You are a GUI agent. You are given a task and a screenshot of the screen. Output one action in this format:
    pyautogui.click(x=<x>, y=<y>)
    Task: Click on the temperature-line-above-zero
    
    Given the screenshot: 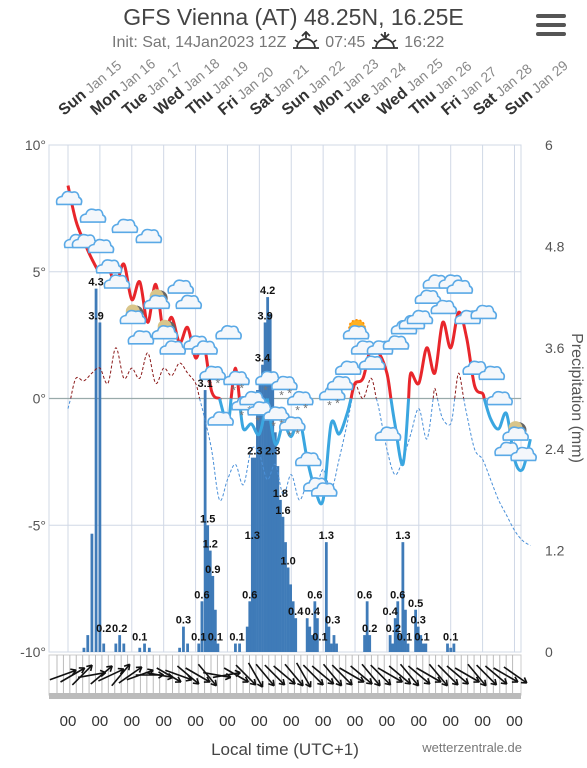 What is the action you would take?
    pyautogui.click(x=235, y=382)
    